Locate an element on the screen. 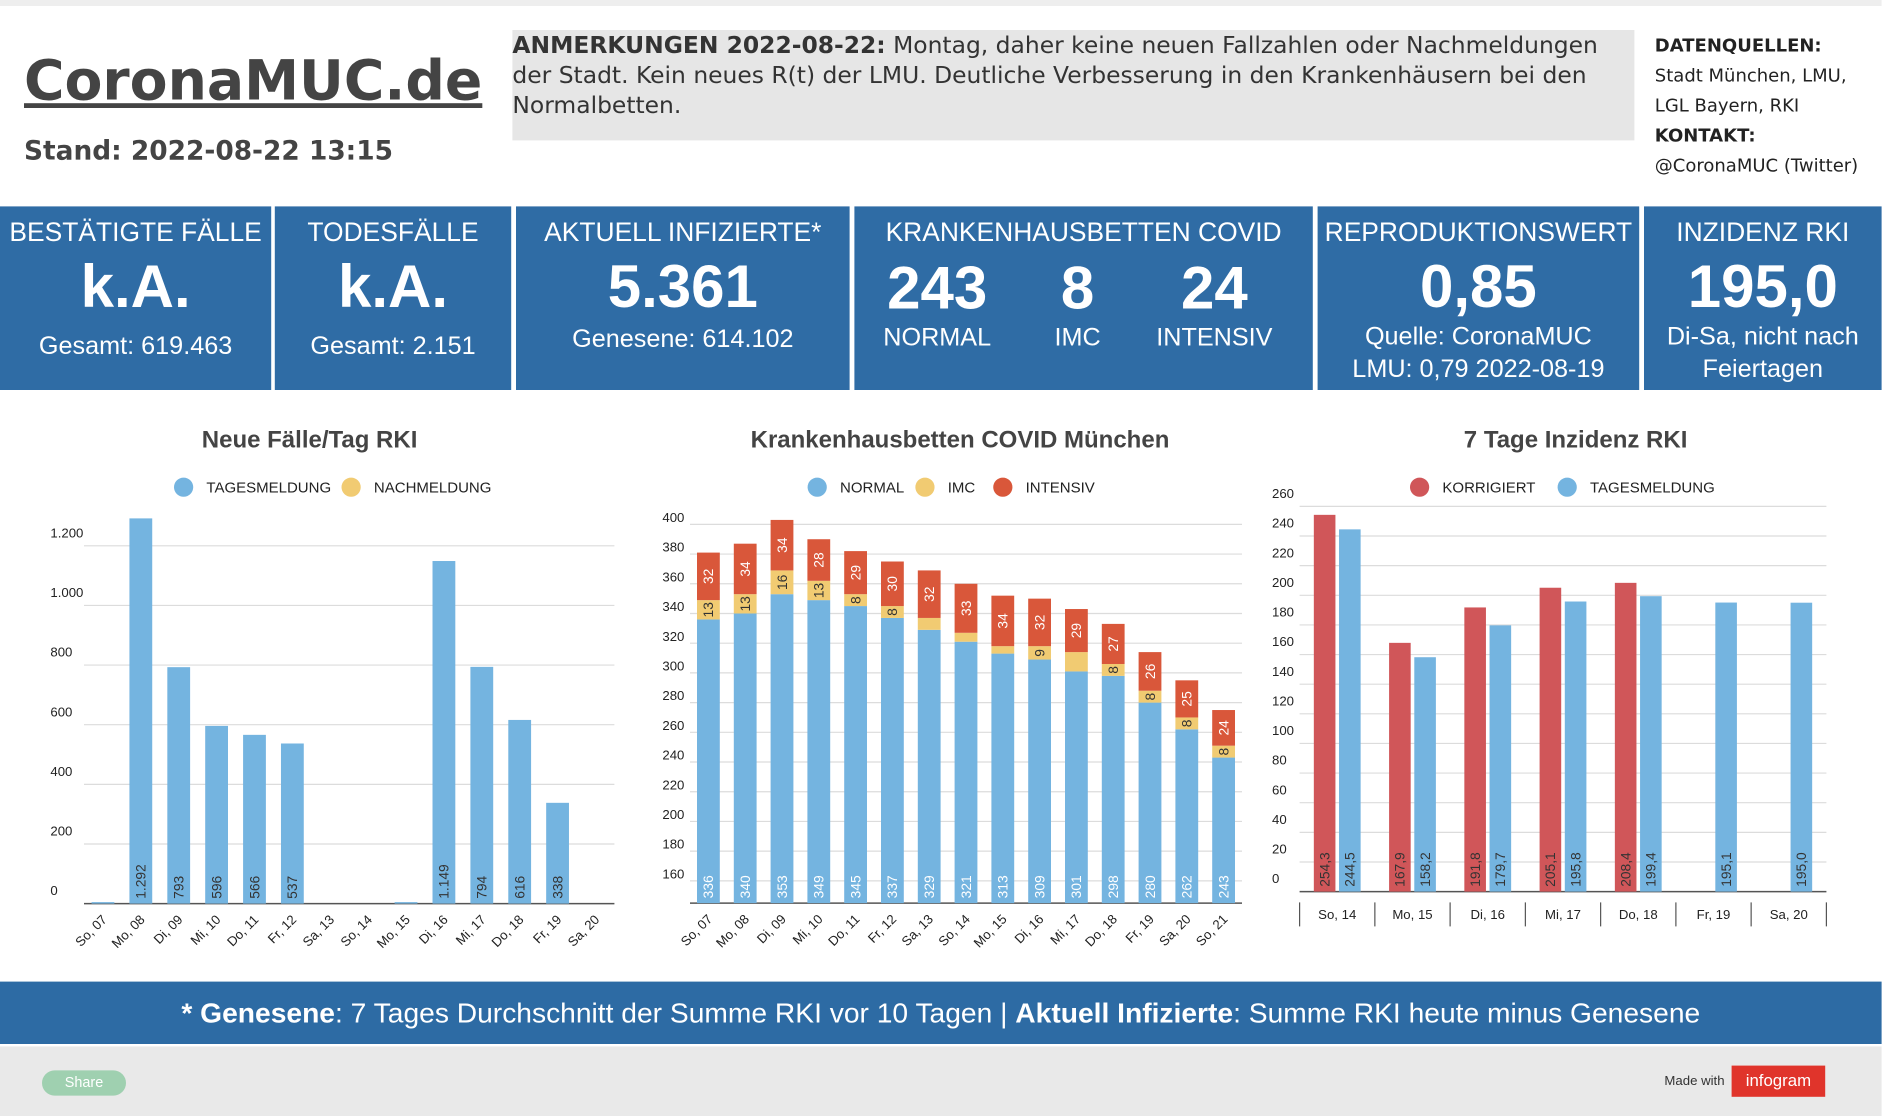 The width and height of the screenshot is (1882, 1116). stat-sub: Di-Sa, nicht nach is located at coordinates (1762, 336).